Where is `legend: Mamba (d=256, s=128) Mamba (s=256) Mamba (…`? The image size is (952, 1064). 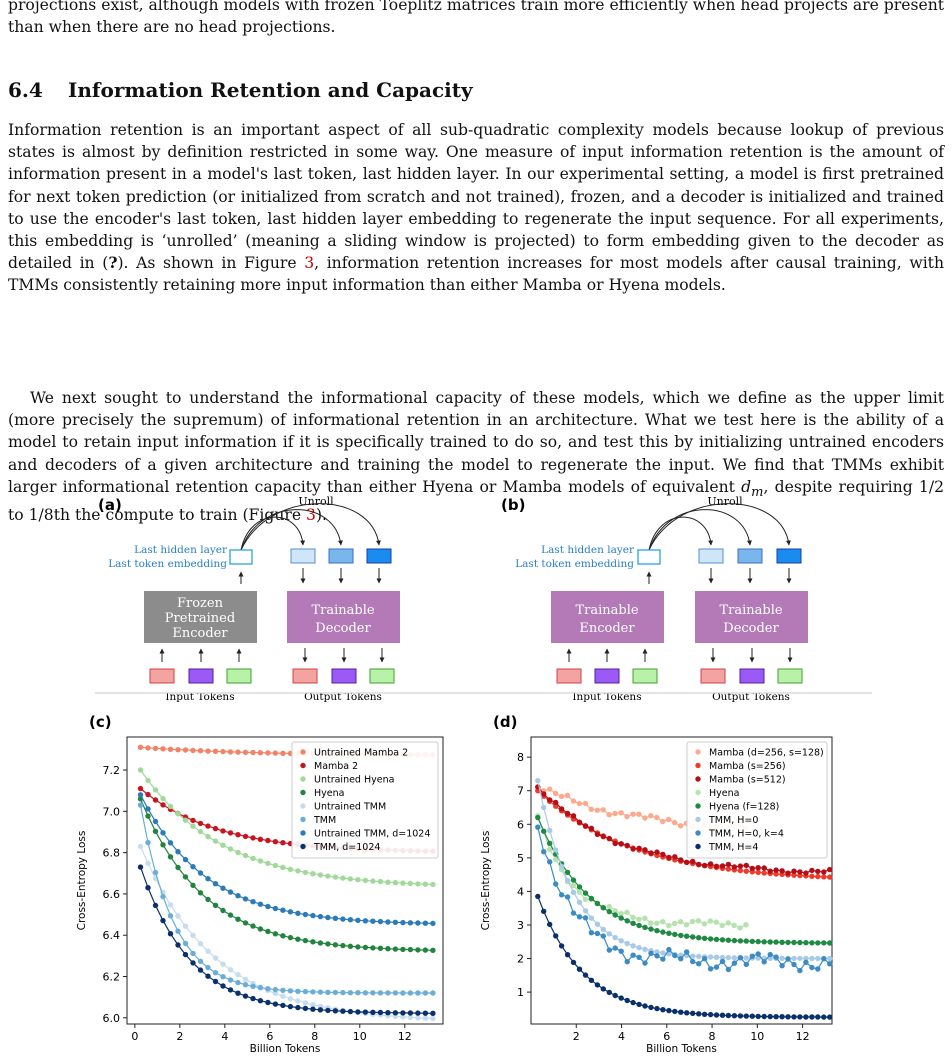
legend: Mamba (d=256, s=128) Mamba (s=256) Mamba (… is located at coordinates (757, 800).